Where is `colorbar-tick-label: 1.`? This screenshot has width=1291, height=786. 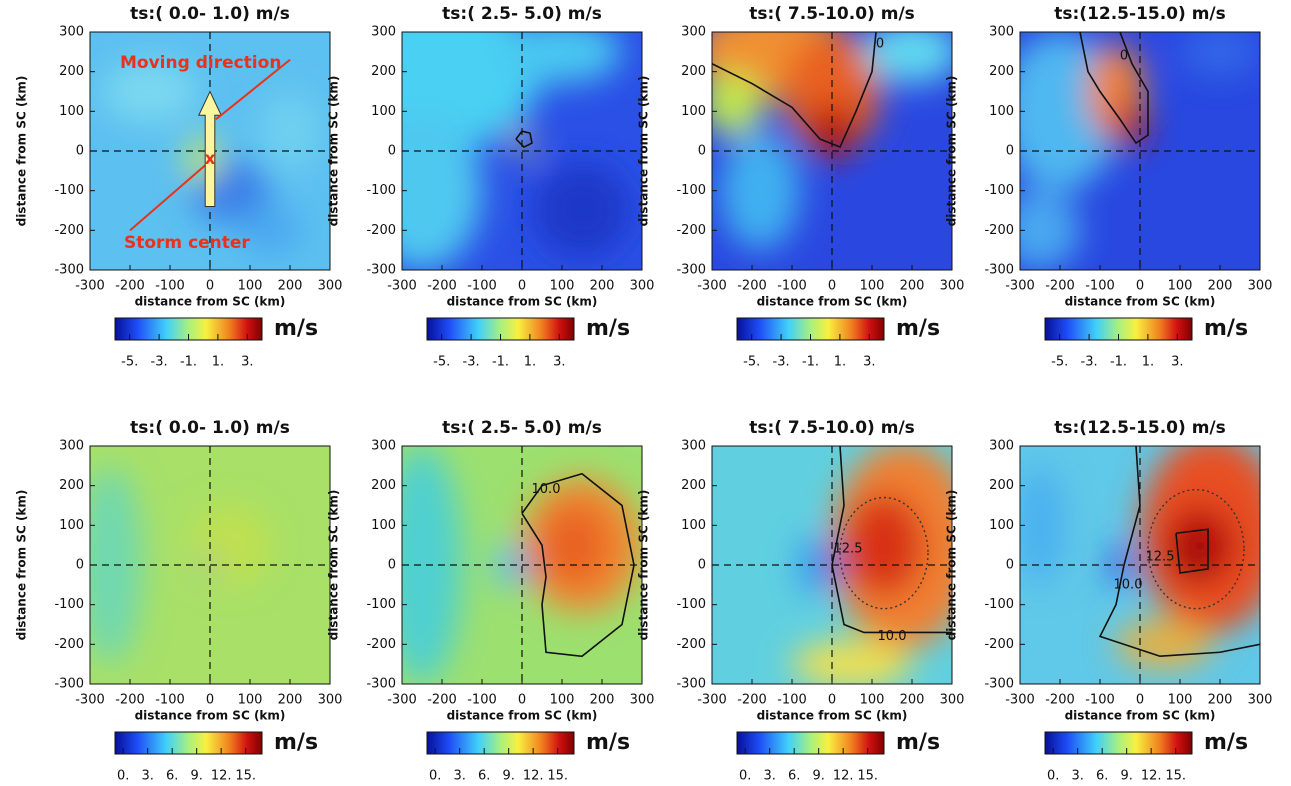
colorbar-tick-label: 1. is located at coordinates (218, 362).